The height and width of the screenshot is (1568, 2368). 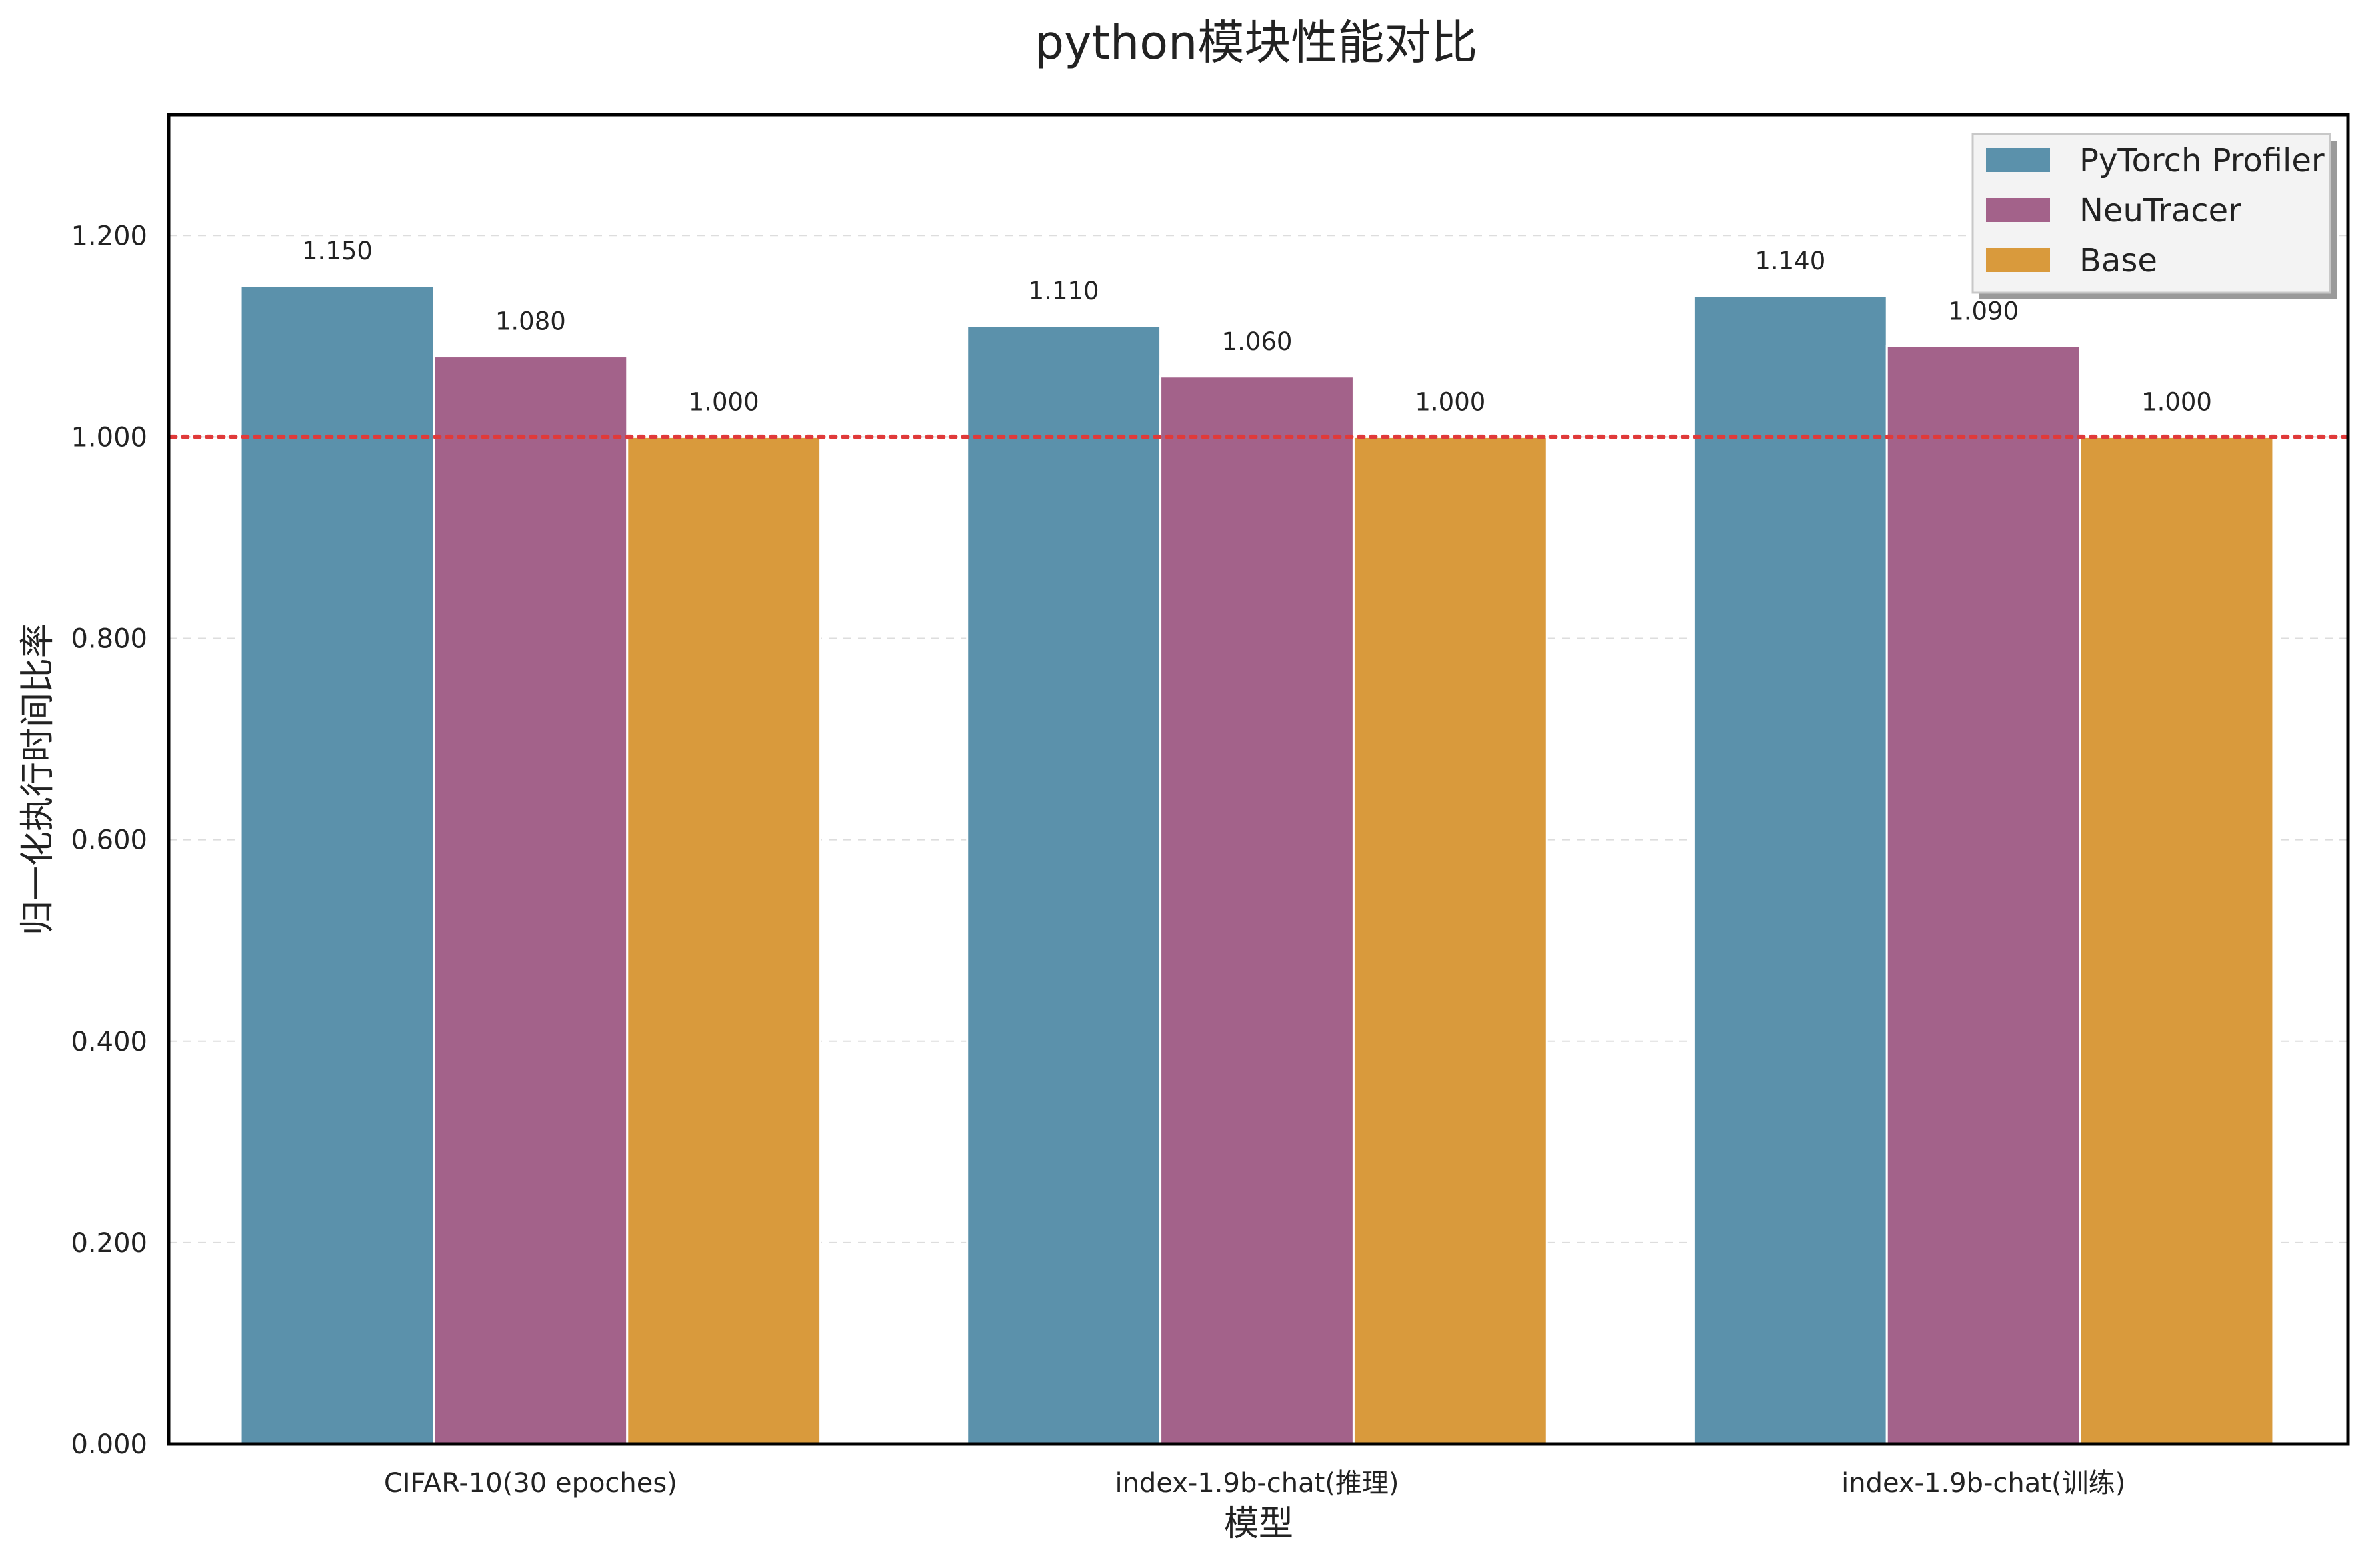 I want to click on y-tick-label: 0.600, so click(x=109, y=840).